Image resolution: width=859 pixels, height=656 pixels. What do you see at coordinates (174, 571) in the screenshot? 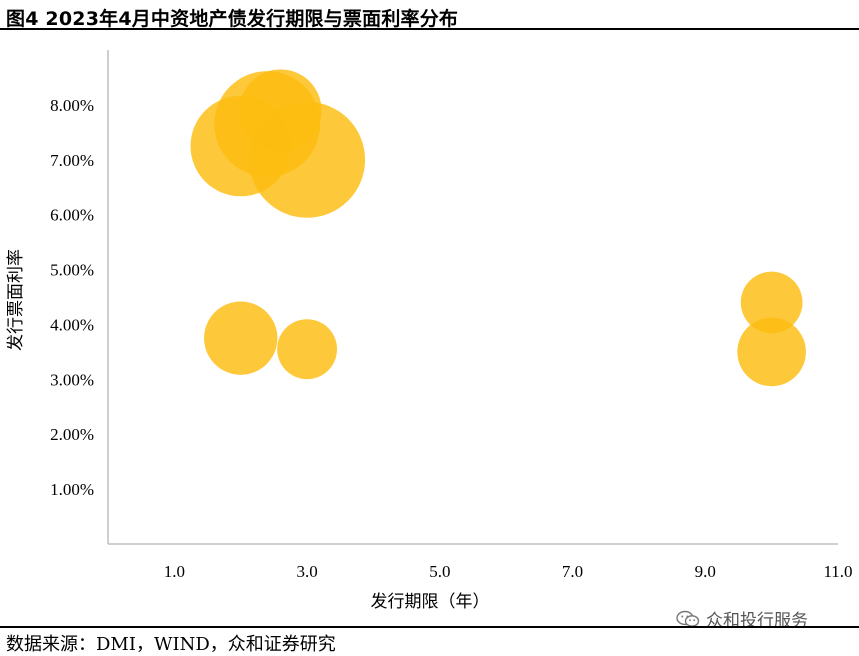
I see `x-tick-label: 1.0` at bounding box center [174, 571].